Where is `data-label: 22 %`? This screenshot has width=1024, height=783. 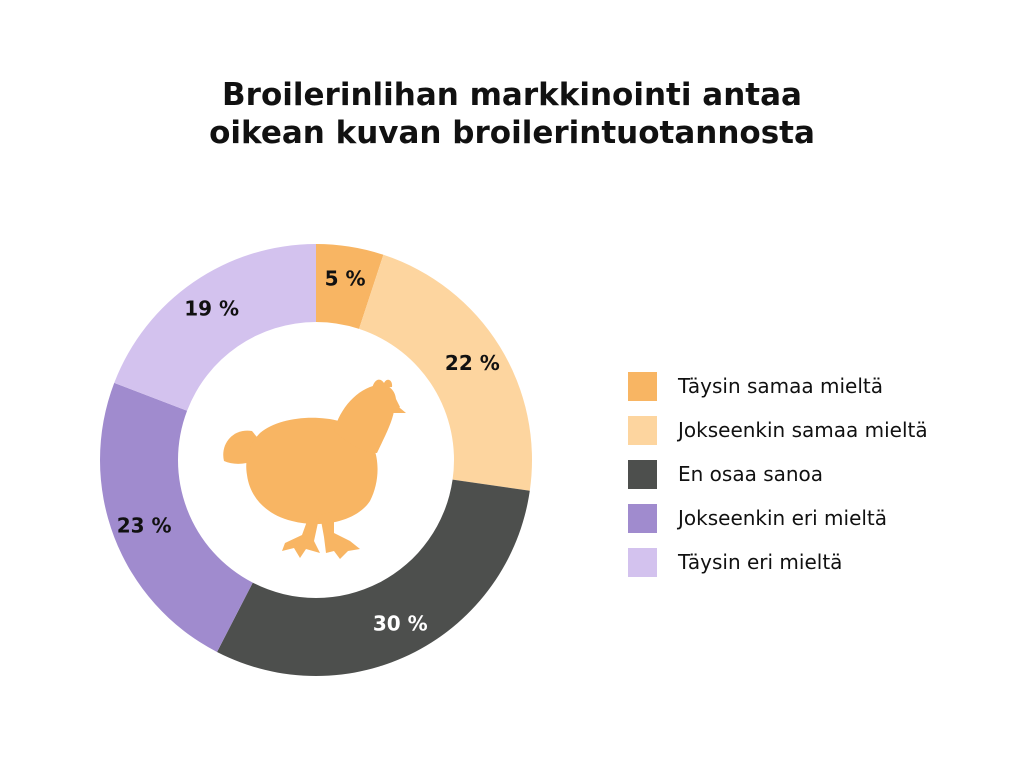
data-label: 22 % is located at coordinates (472, 363).